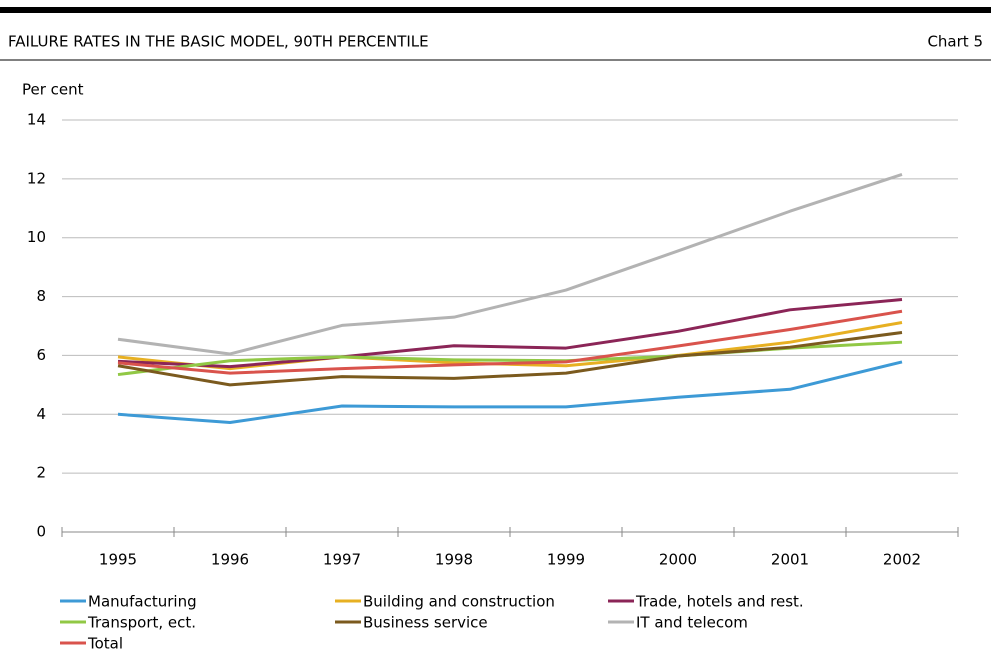 This screenshot has height=653, width=991. I want to click on legend-label: Transport, ect., so click(141, 623).